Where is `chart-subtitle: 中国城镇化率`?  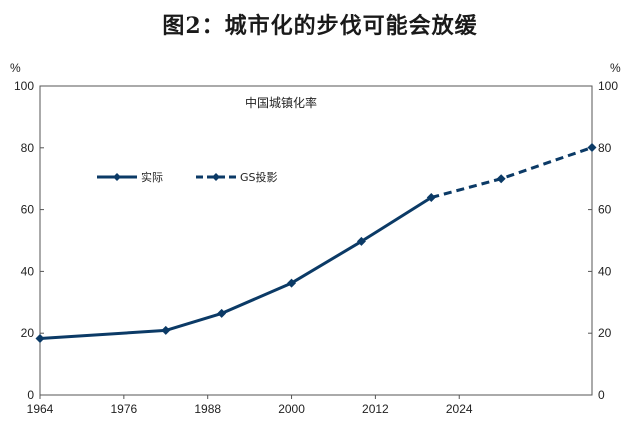
chart-subtitle: 中国城镇化率 is located at coordinates (281, 102).